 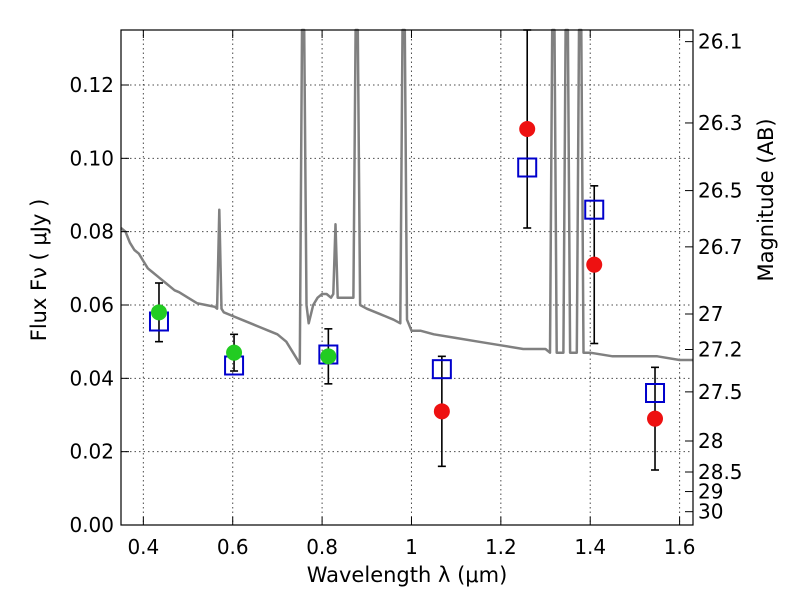 I want to click on right-tick-label: 27, so click(x=710, y=314).